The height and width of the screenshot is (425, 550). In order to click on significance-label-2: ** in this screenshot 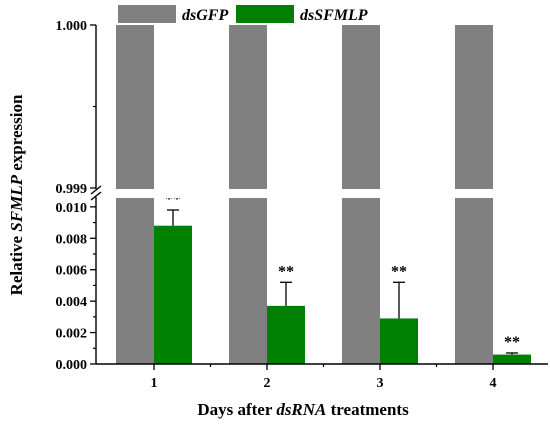, I will do `click(286, 271)`.